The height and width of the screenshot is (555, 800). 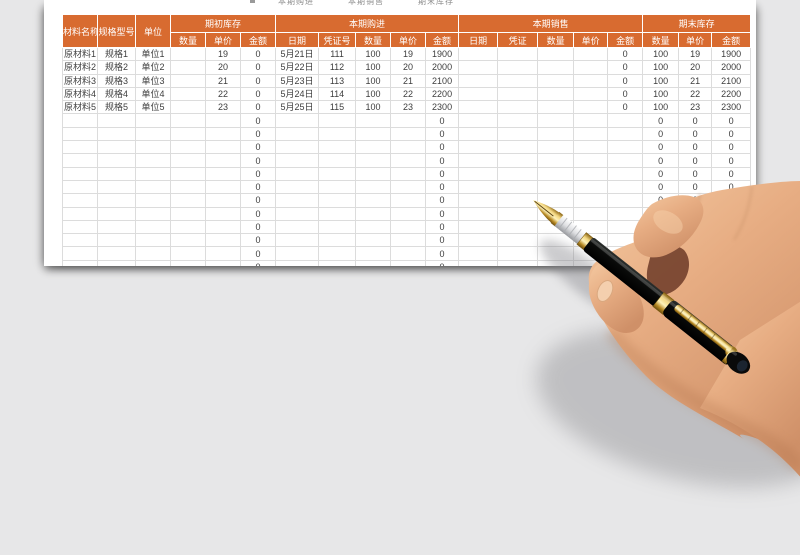 What do you see at coordinates (337, 80) in the screenshot?
I see `cell: 113` at bounding box center [337, 80].